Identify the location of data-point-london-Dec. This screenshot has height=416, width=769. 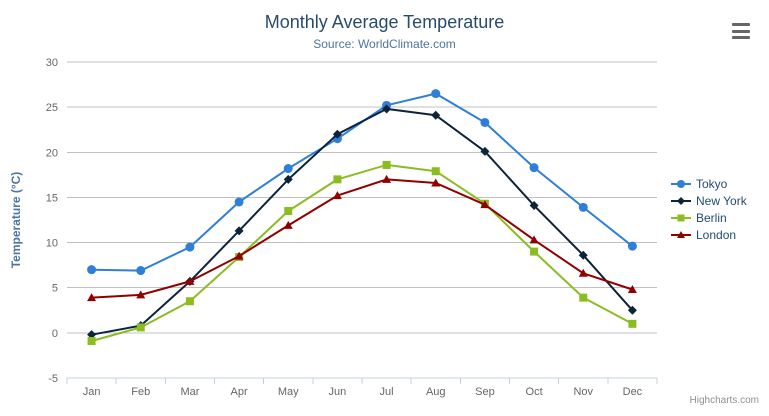
(632, 289).